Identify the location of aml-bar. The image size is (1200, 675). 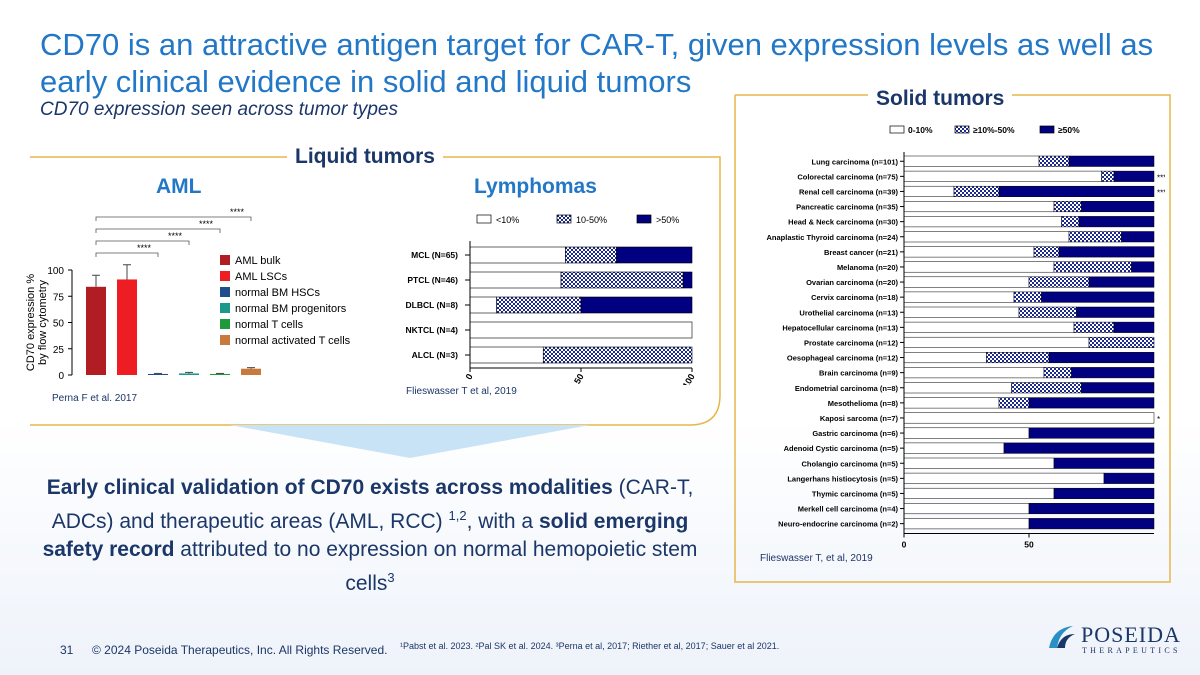
(127, 327).